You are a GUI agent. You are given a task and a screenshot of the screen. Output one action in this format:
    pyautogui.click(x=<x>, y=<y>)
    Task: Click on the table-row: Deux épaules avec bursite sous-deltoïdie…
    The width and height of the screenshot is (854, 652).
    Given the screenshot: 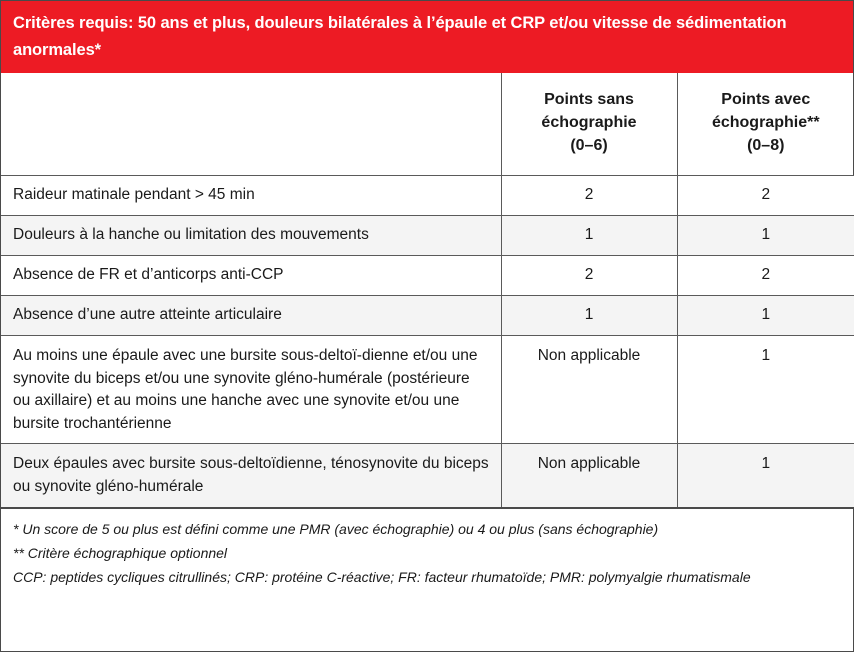 What is the action you would take?
    pyautogui.click(x=427, y=475)
    